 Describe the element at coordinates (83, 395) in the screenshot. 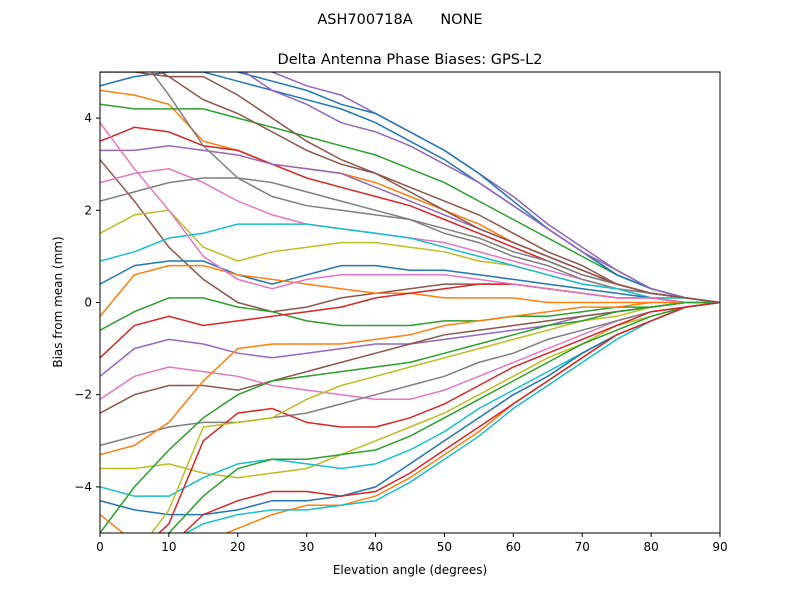

I see `y-tick-label: −2` at that location.